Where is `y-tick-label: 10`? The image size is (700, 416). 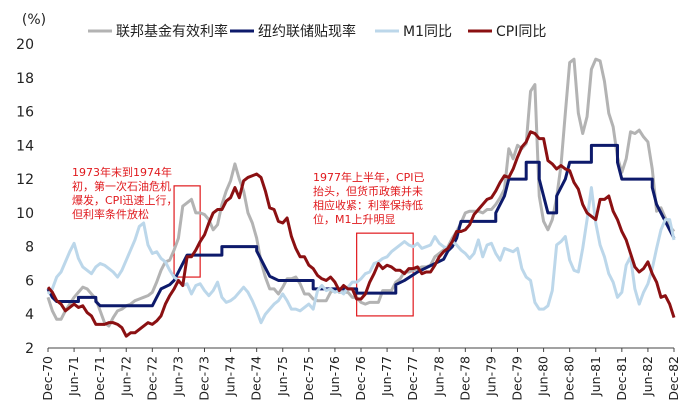
y-tick-label: 10 is located at coordinates (25, 214).